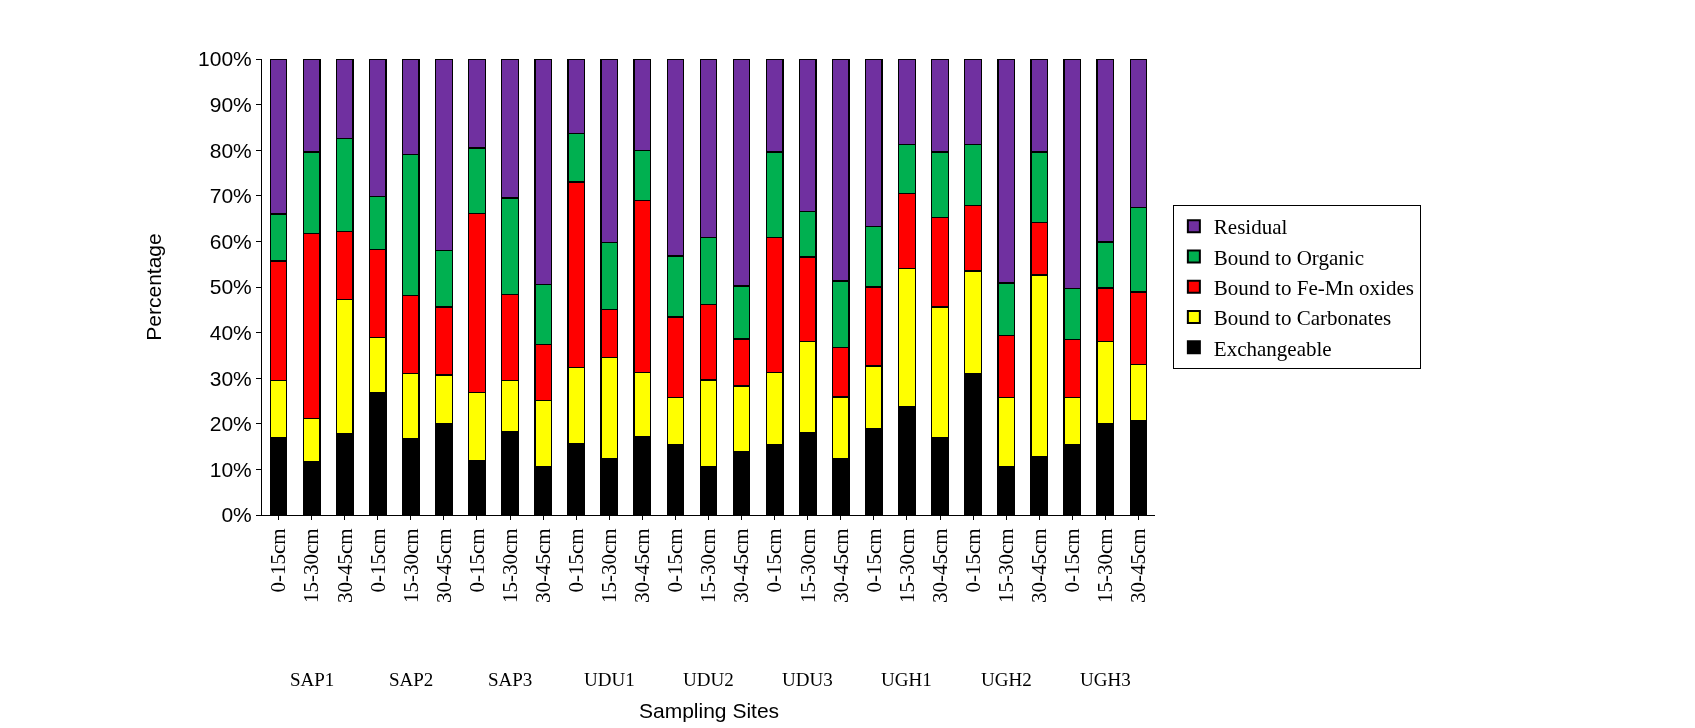  What do you see at coordinates (1288, 257) in the screenshot?
I see `legend-label: Bound to Organic` at bounding box center [1288, 257].